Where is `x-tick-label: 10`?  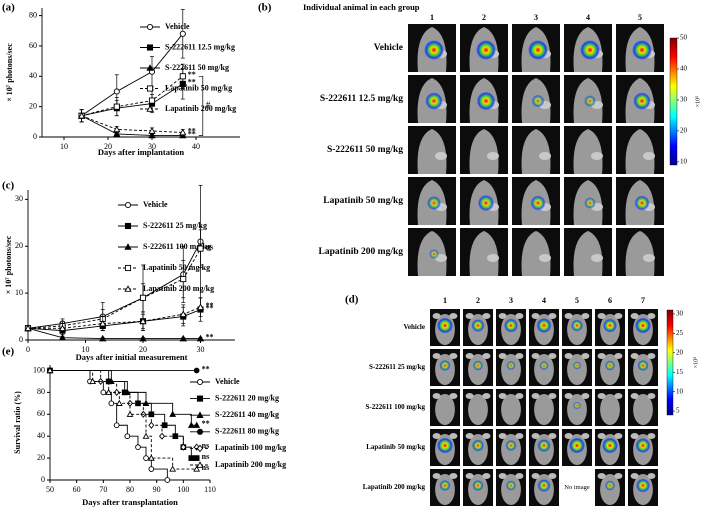 x-tick-label: 10 is located at coordinates (86, 349).